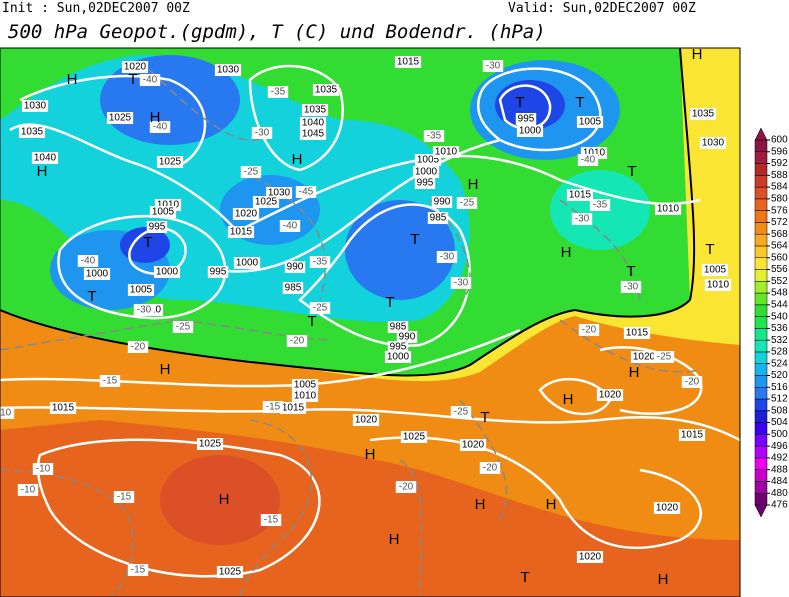  What do you see at coordinates (779, 352) in the screenshot?
I see `colorbar-tick-label: 528` at bounding box center [779, 352].